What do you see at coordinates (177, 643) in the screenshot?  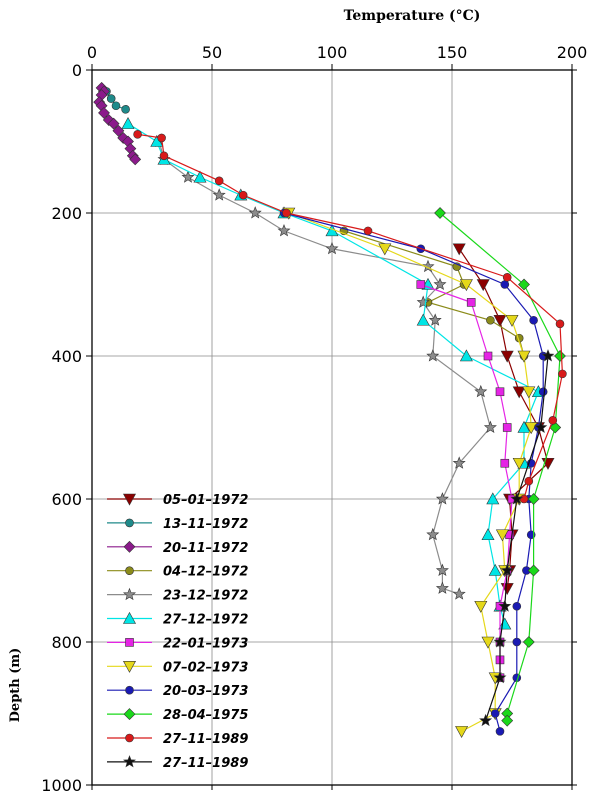 I see `legend-entry: 22–01–1973` at bounding box center [177, 643].